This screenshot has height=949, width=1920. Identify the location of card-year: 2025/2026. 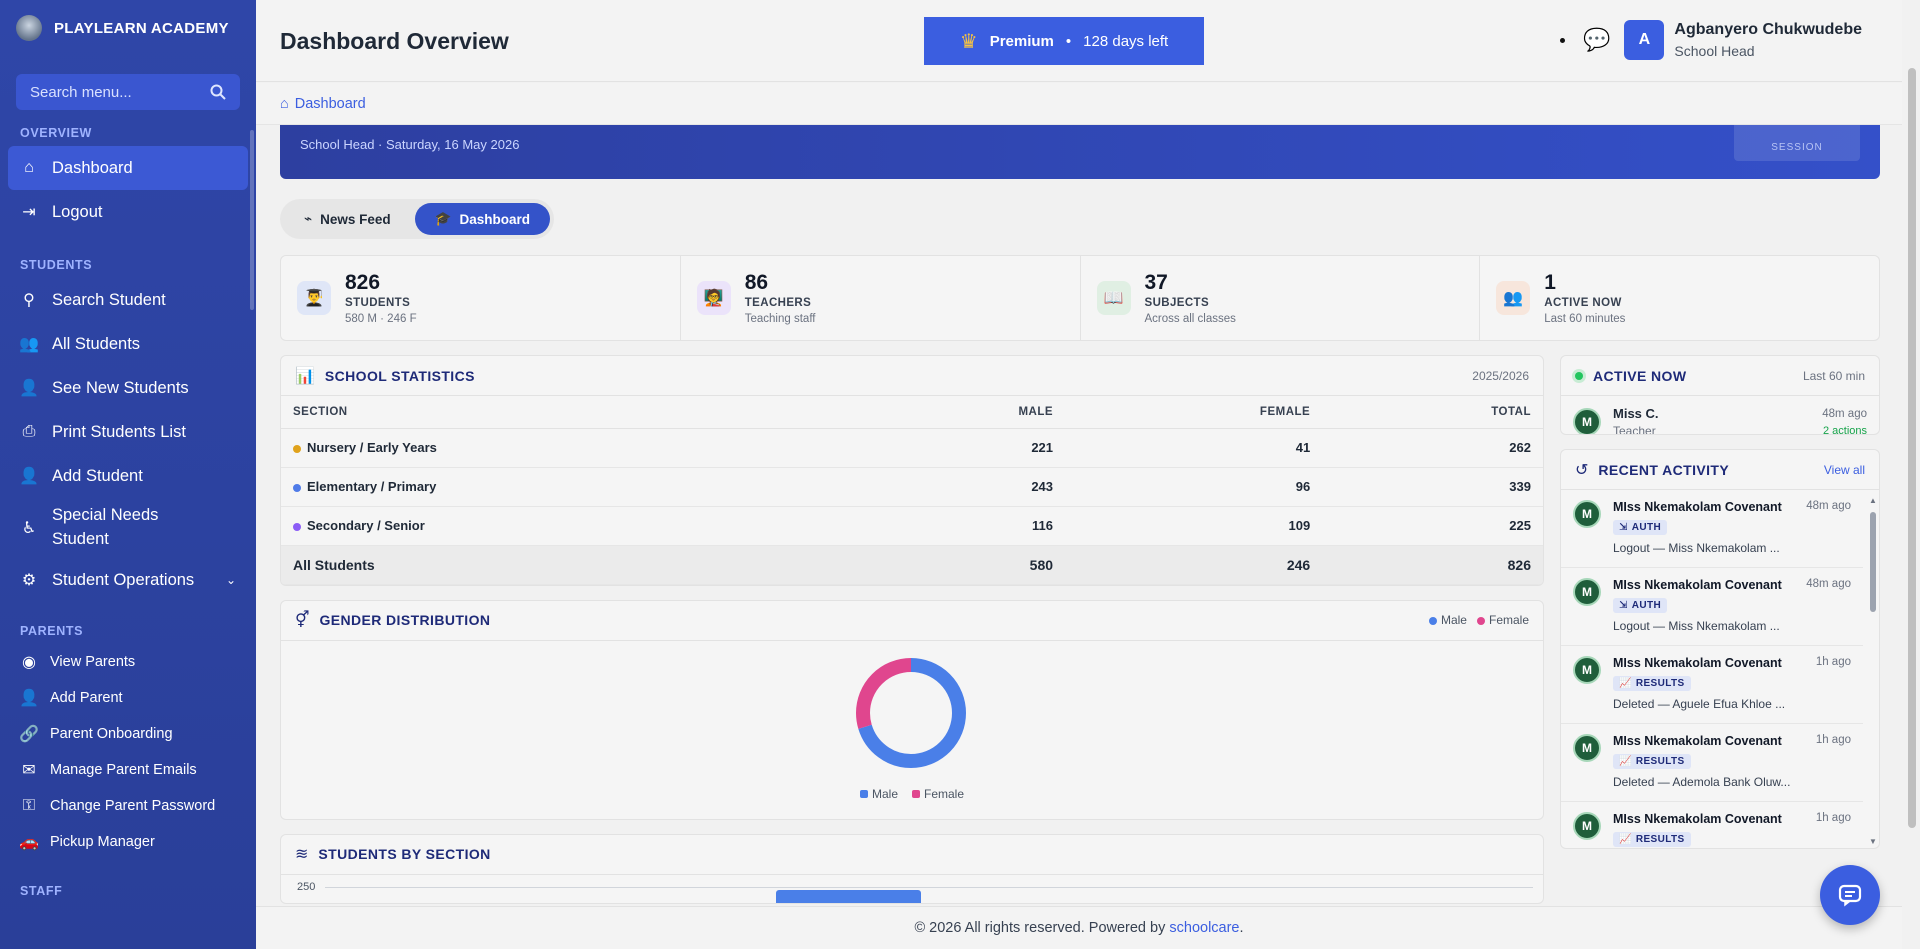
(1500, 375).